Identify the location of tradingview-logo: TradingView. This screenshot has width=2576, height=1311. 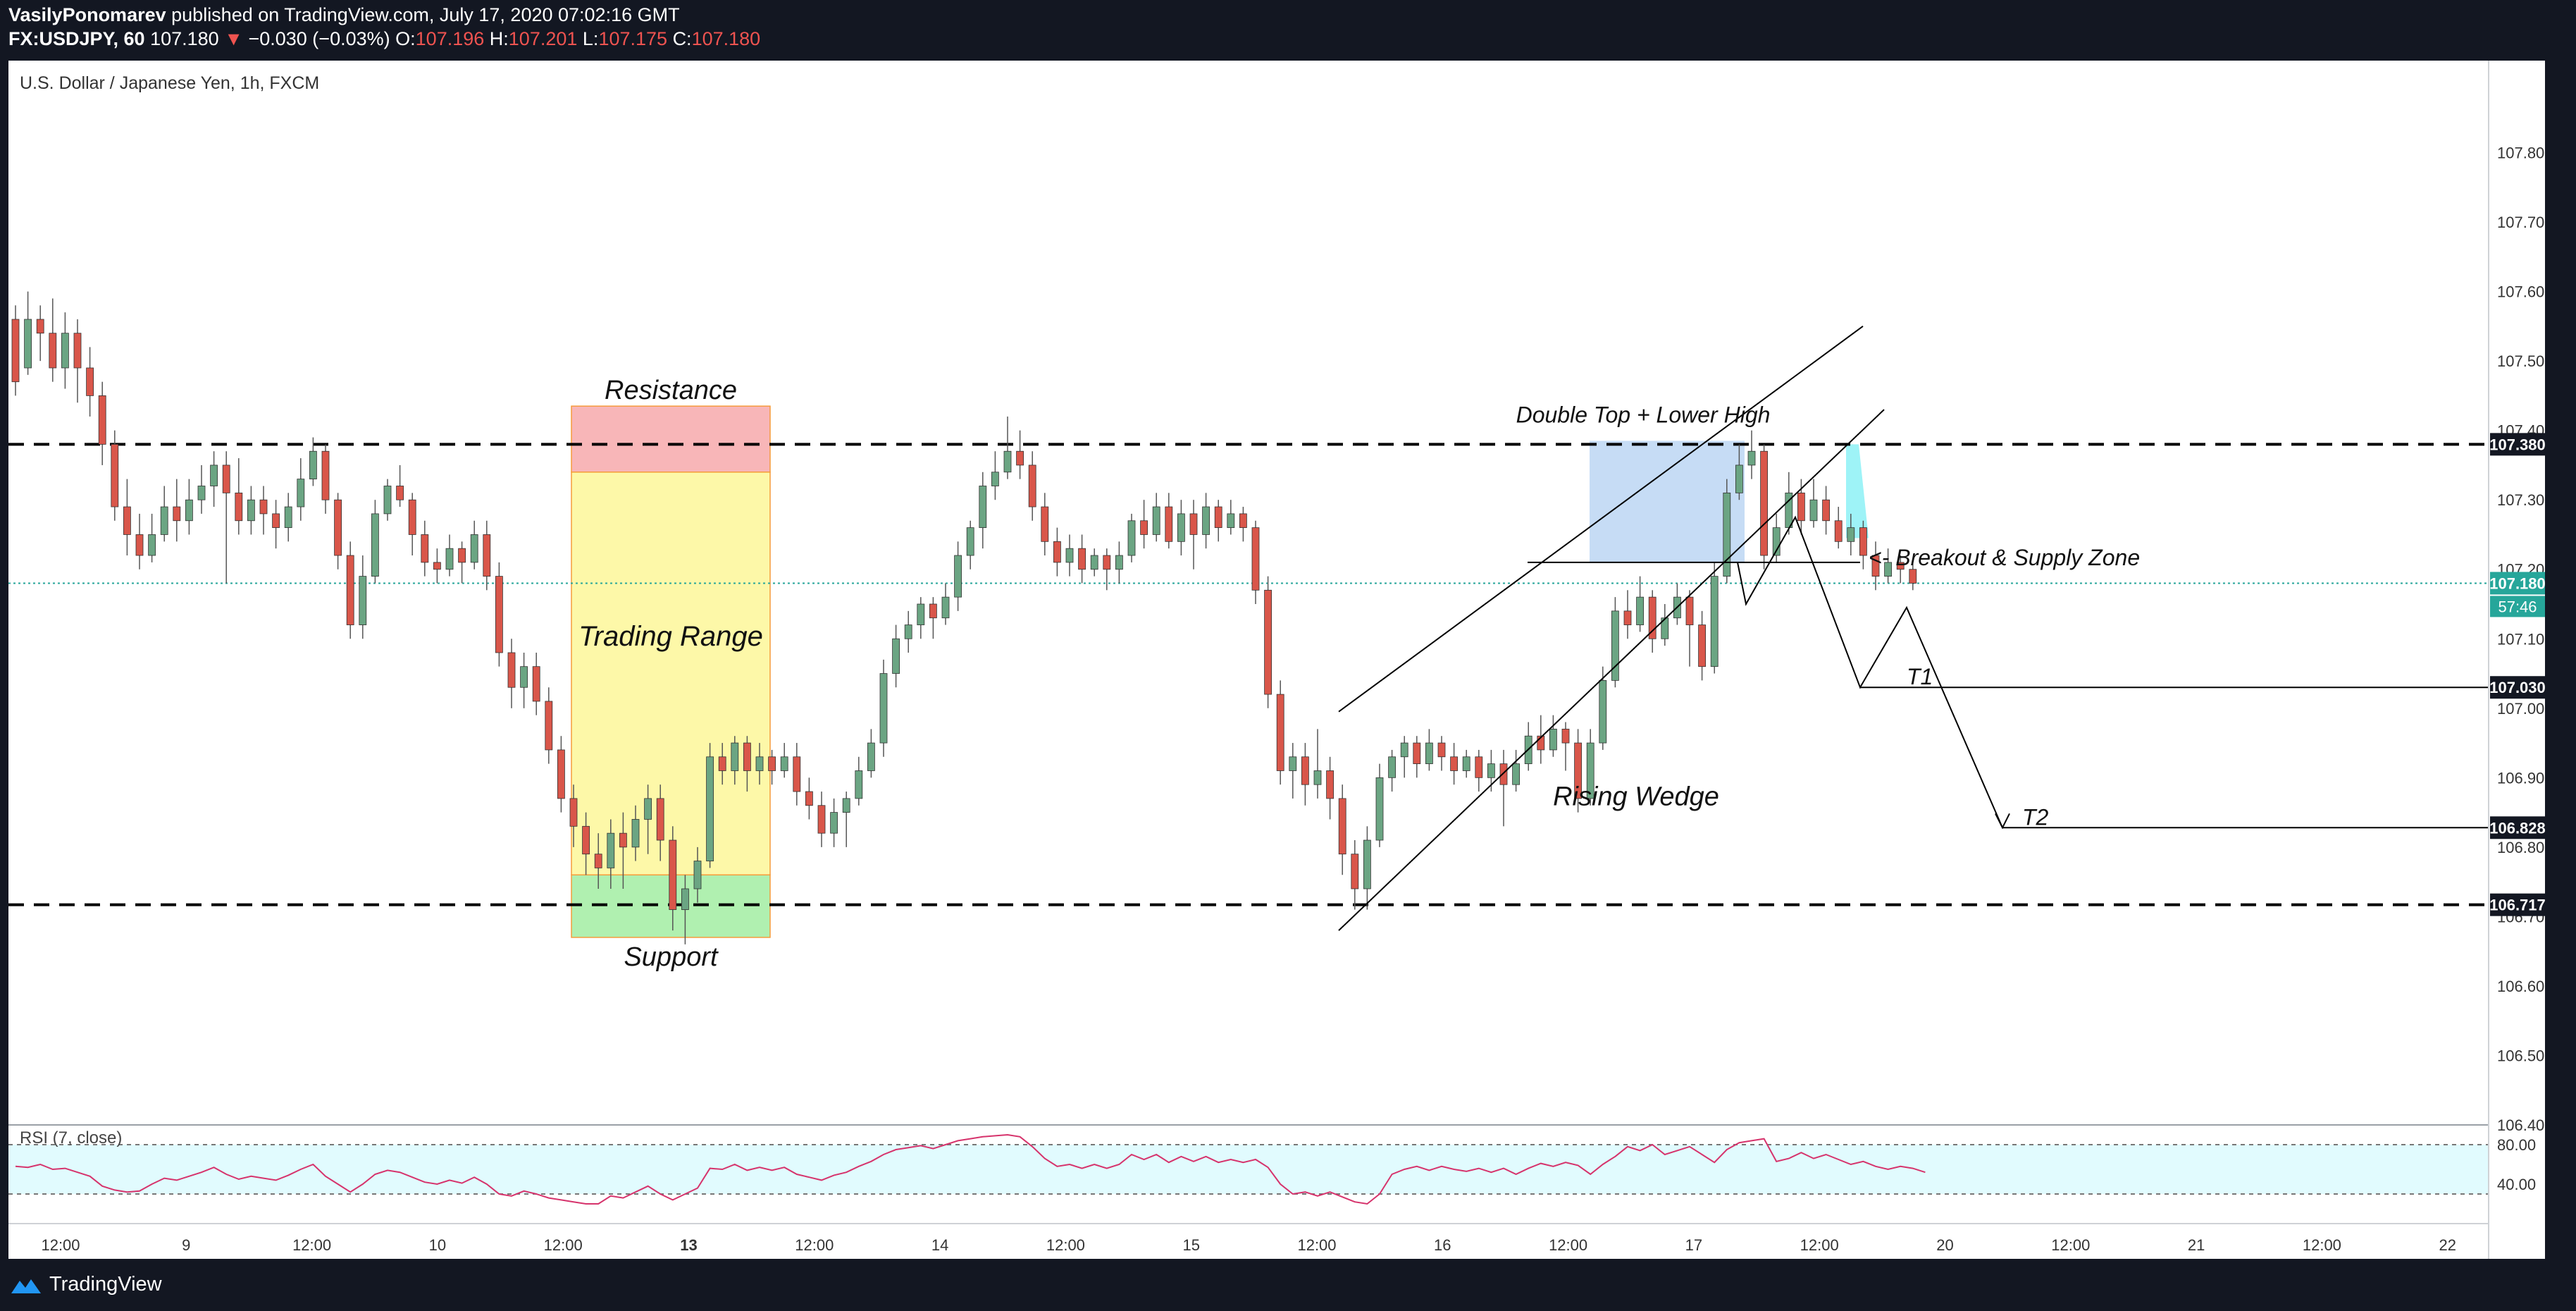
(86, 1284).